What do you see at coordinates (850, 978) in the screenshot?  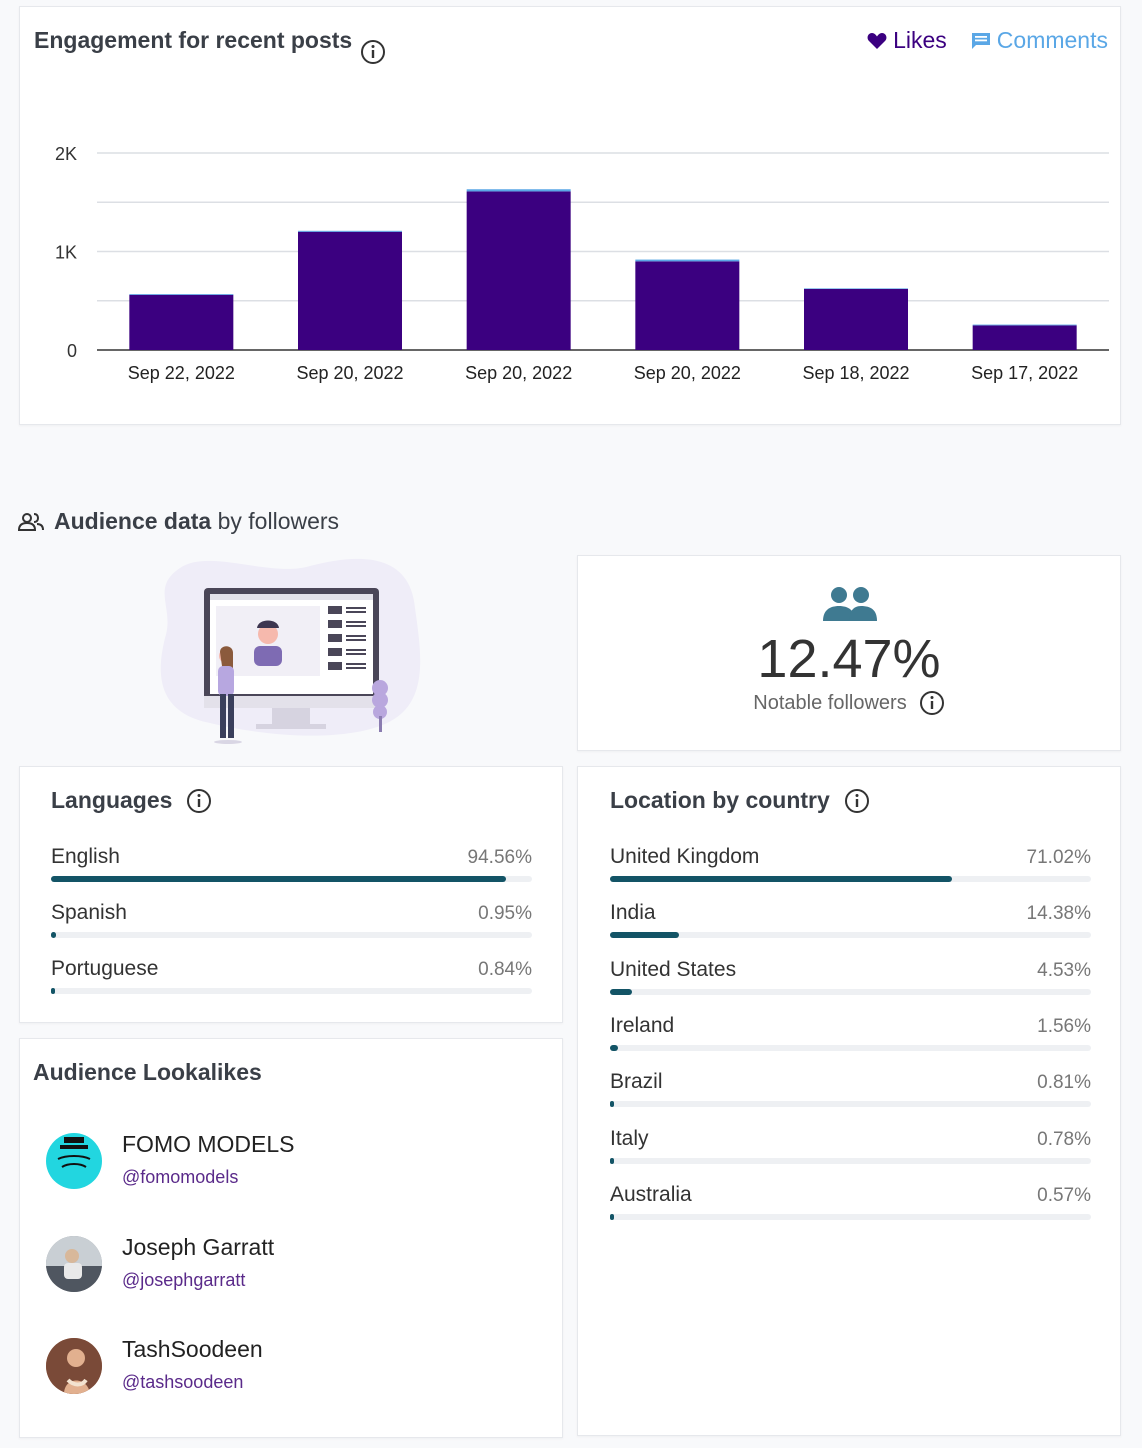 I see `country-row: United States 4.53%` at bounding box center [850, 978].